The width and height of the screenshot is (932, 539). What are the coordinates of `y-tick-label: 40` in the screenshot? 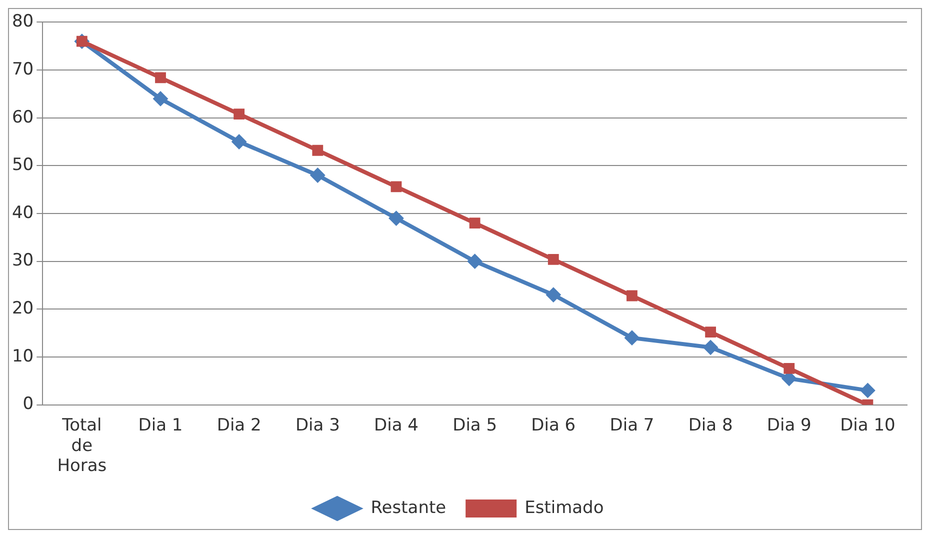 It's located at (23, 212).